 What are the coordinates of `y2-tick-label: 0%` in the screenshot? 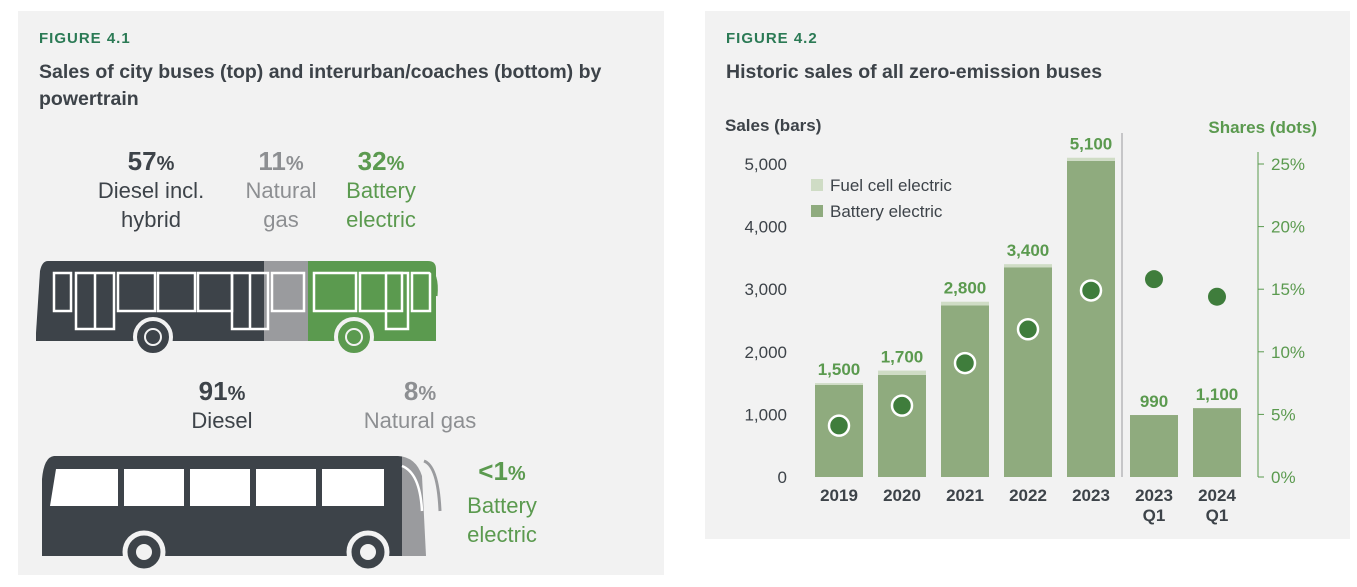 It's located at (1283, 477).